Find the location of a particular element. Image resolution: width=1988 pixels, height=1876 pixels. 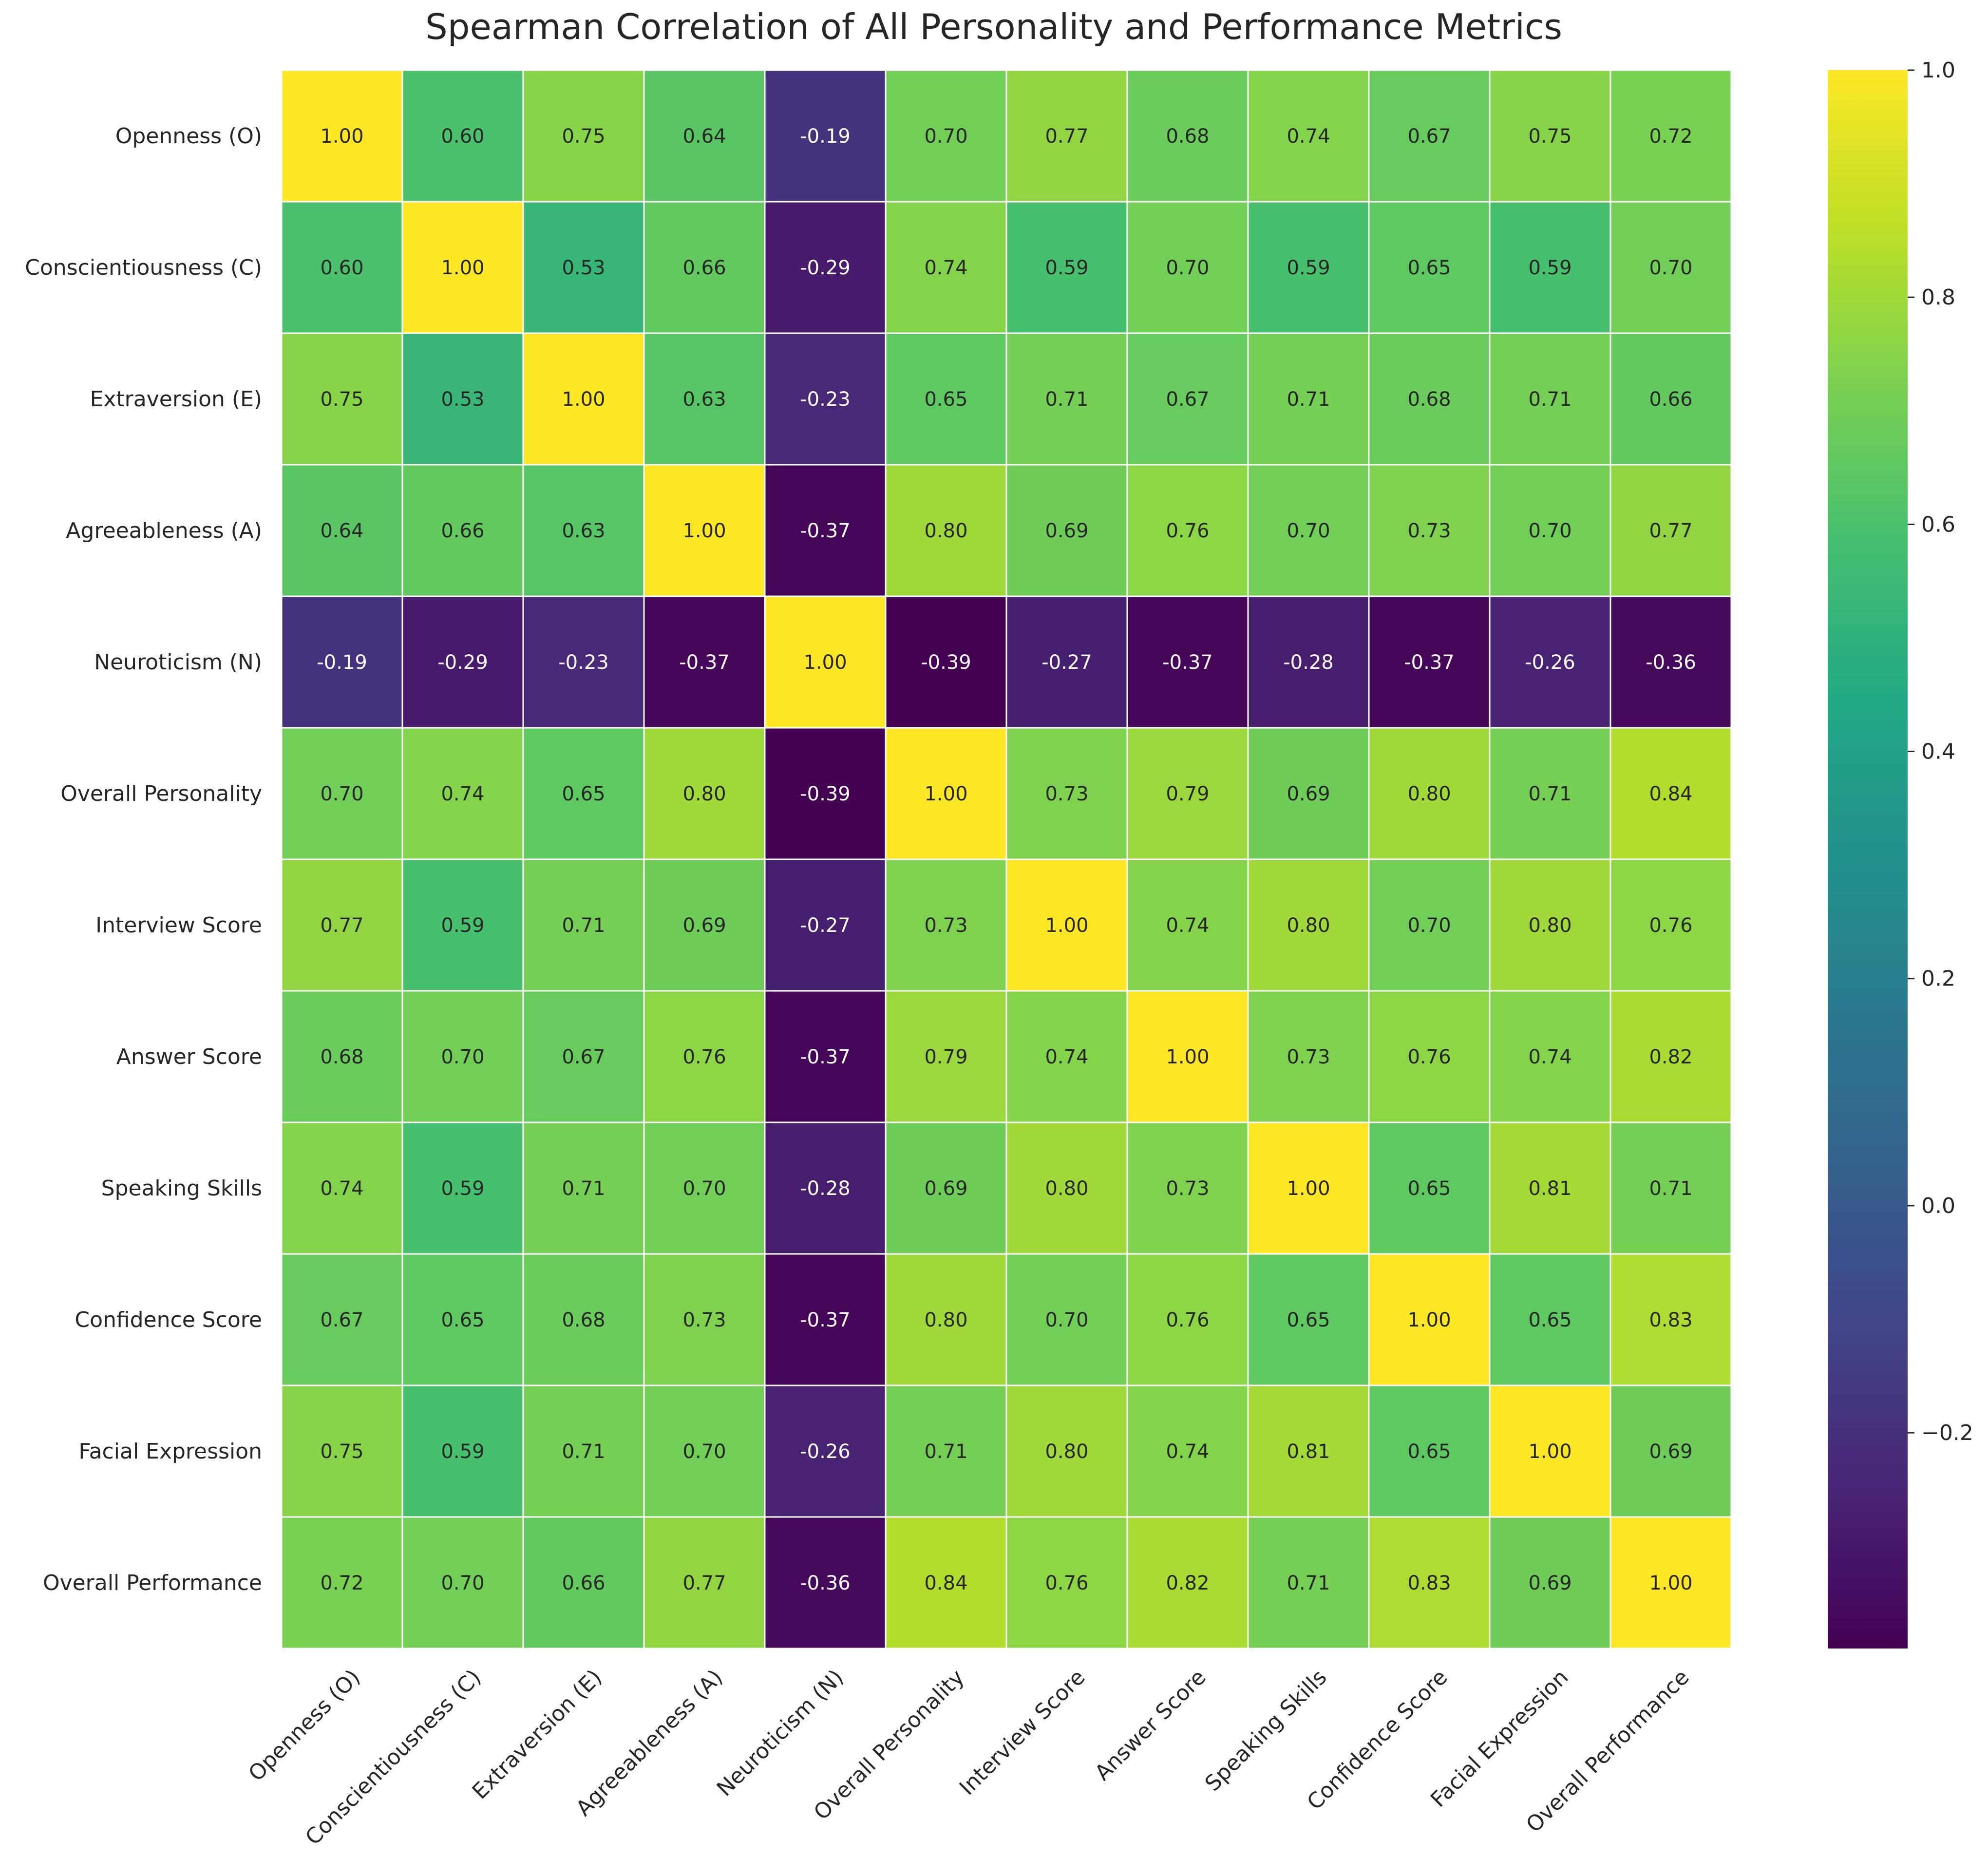

cell-value-label: -0.28 is located at coordinates (825, 1188).